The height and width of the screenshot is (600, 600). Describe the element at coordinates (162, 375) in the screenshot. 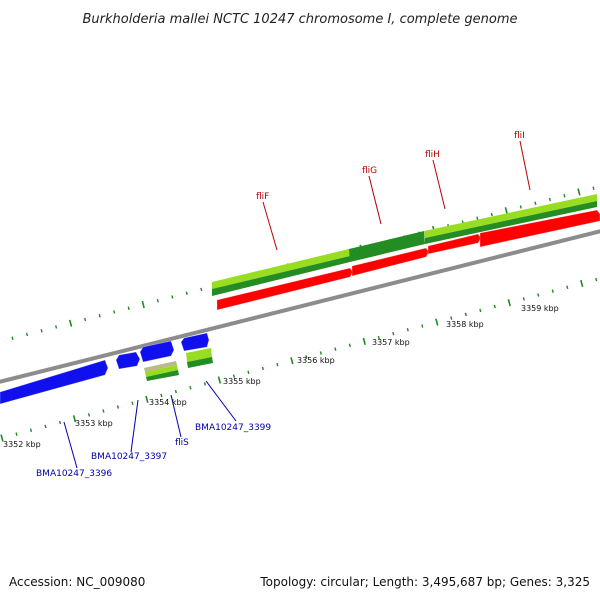

I see `gene-bar-fliS-lower` at that location.